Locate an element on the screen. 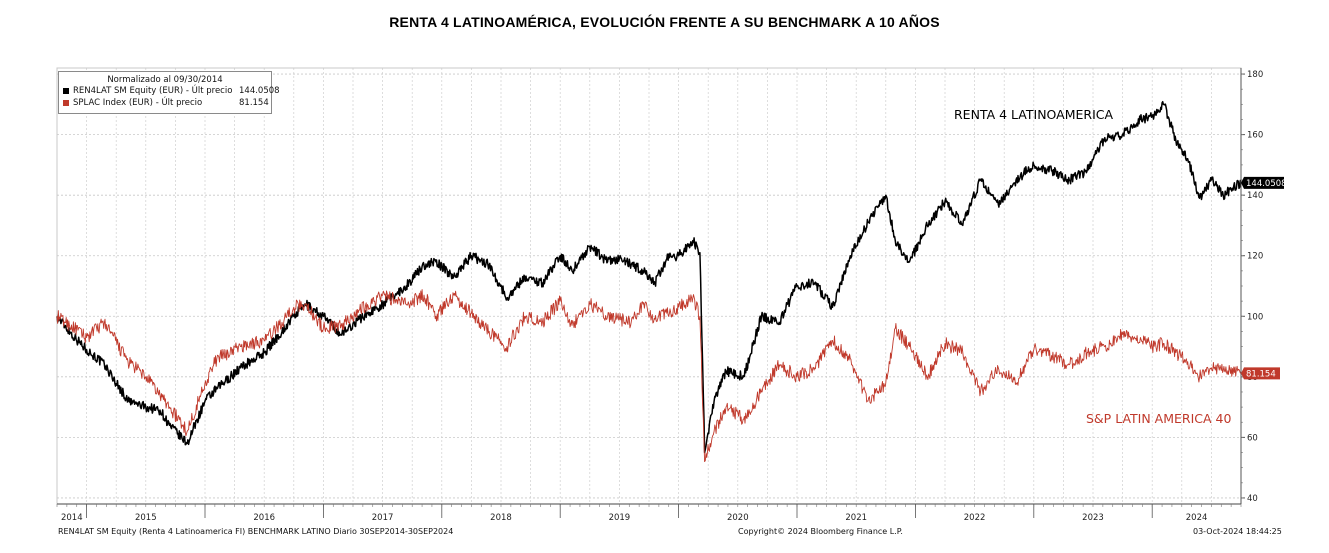  x-tick-label: 2015 is located at coordinates (146, 518).